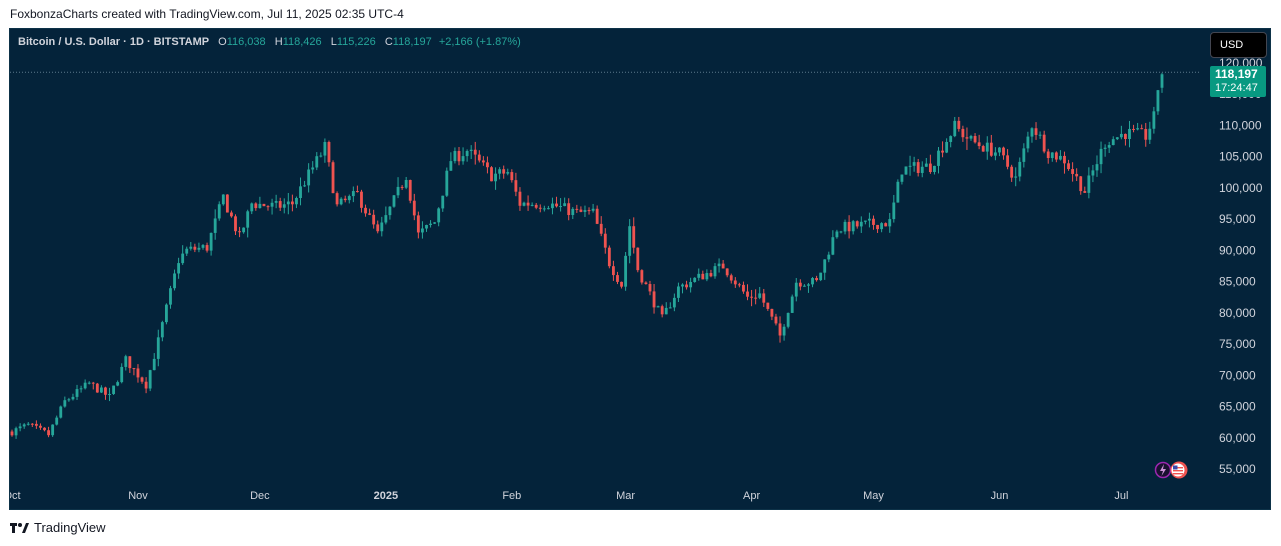 Image resolution: width=1281 pixels, height=546 pixels. Describe the element at coordinates (511, 496) in the screenshot. I see `x-tick-label: Feb` at that location.